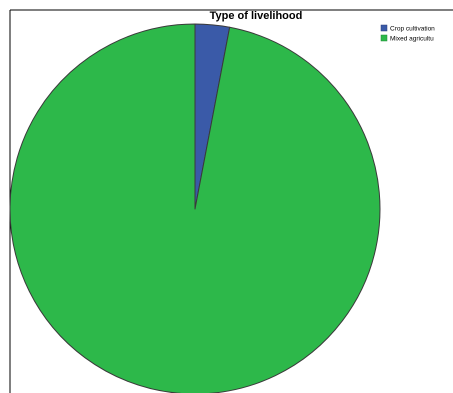 Image resolution: width=453 pixels, height=393 pixels. I want to click on legend-swatch-crop-cultivation, so click(384, 28).